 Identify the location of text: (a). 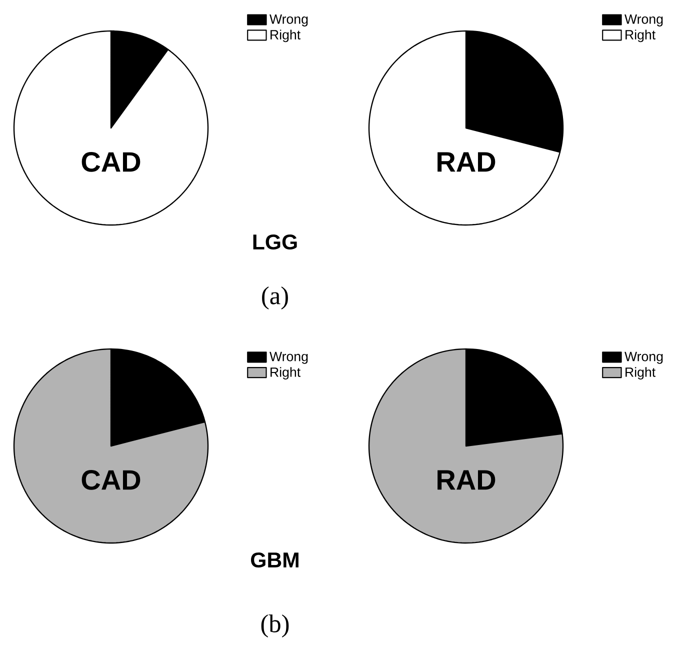
(275, 298).